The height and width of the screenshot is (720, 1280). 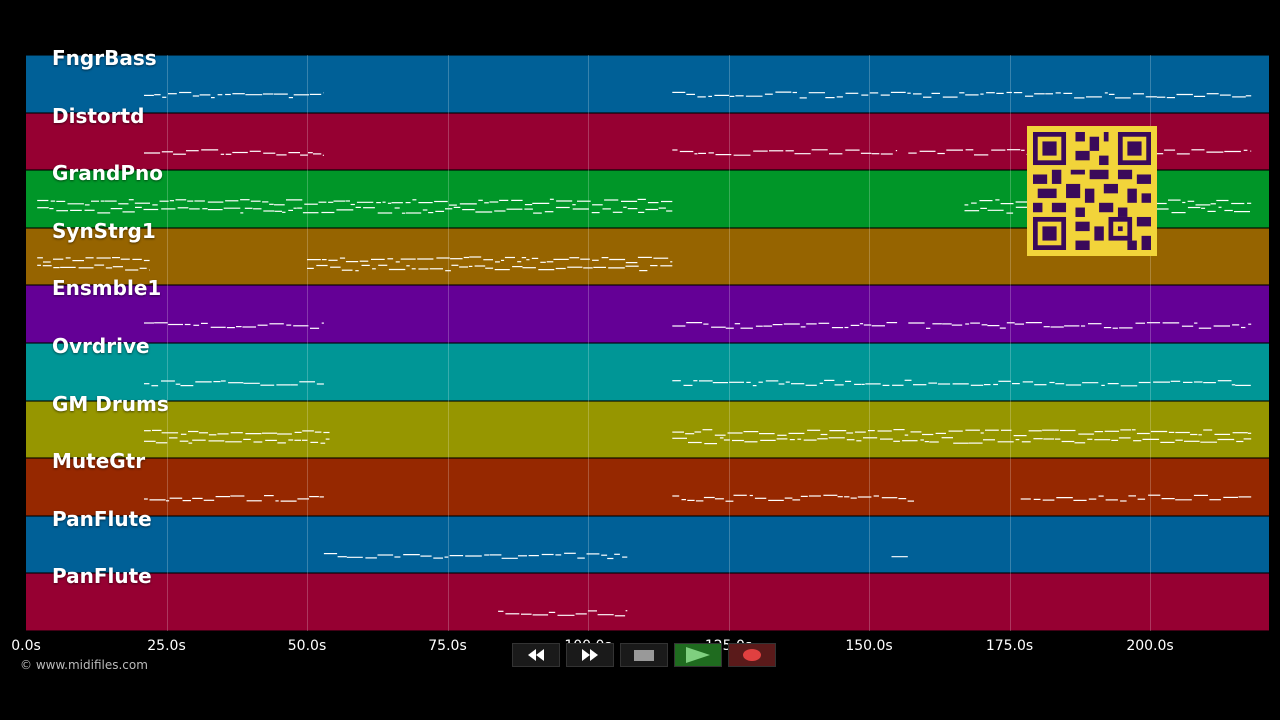 What do you see at coordinates (647, 367) in the screenshot?
I see `track-lane: Ovrdrive` at bounding box center [647, 367].